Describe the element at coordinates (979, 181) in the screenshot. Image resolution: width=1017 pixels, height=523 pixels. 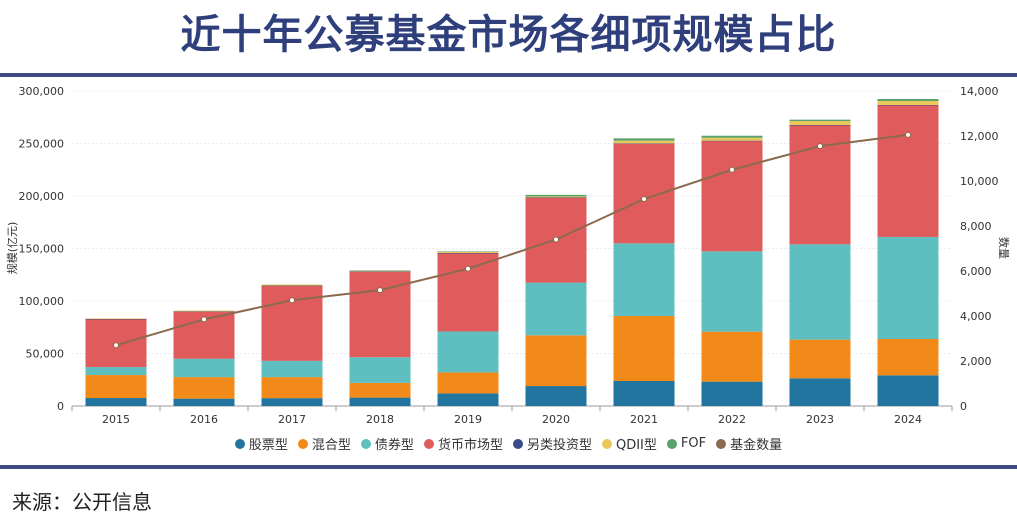
I see `y2-tick-label: 10,000` at that location.